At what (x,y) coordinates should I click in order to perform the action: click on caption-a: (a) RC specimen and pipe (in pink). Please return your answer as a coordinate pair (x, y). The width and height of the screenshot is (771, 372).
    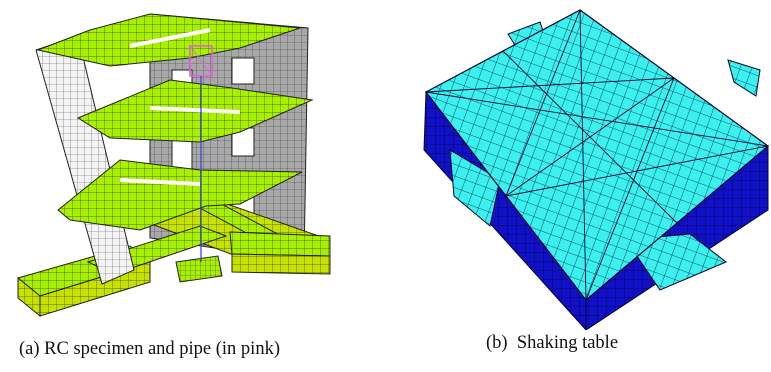
    Looking at the image, I should click on (149, 349).